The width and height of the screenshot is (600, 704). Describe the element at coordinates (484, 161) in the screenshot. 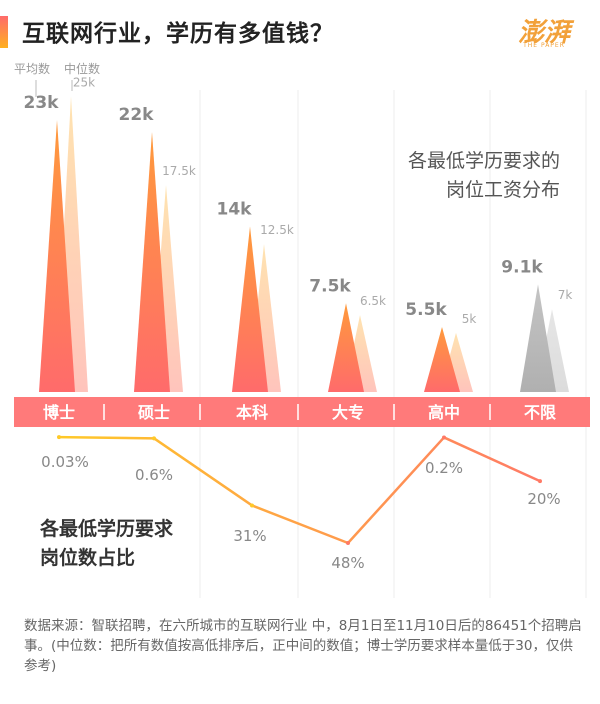

I see `salary-annotation-line-0: 各最低学历要求的` at that location.